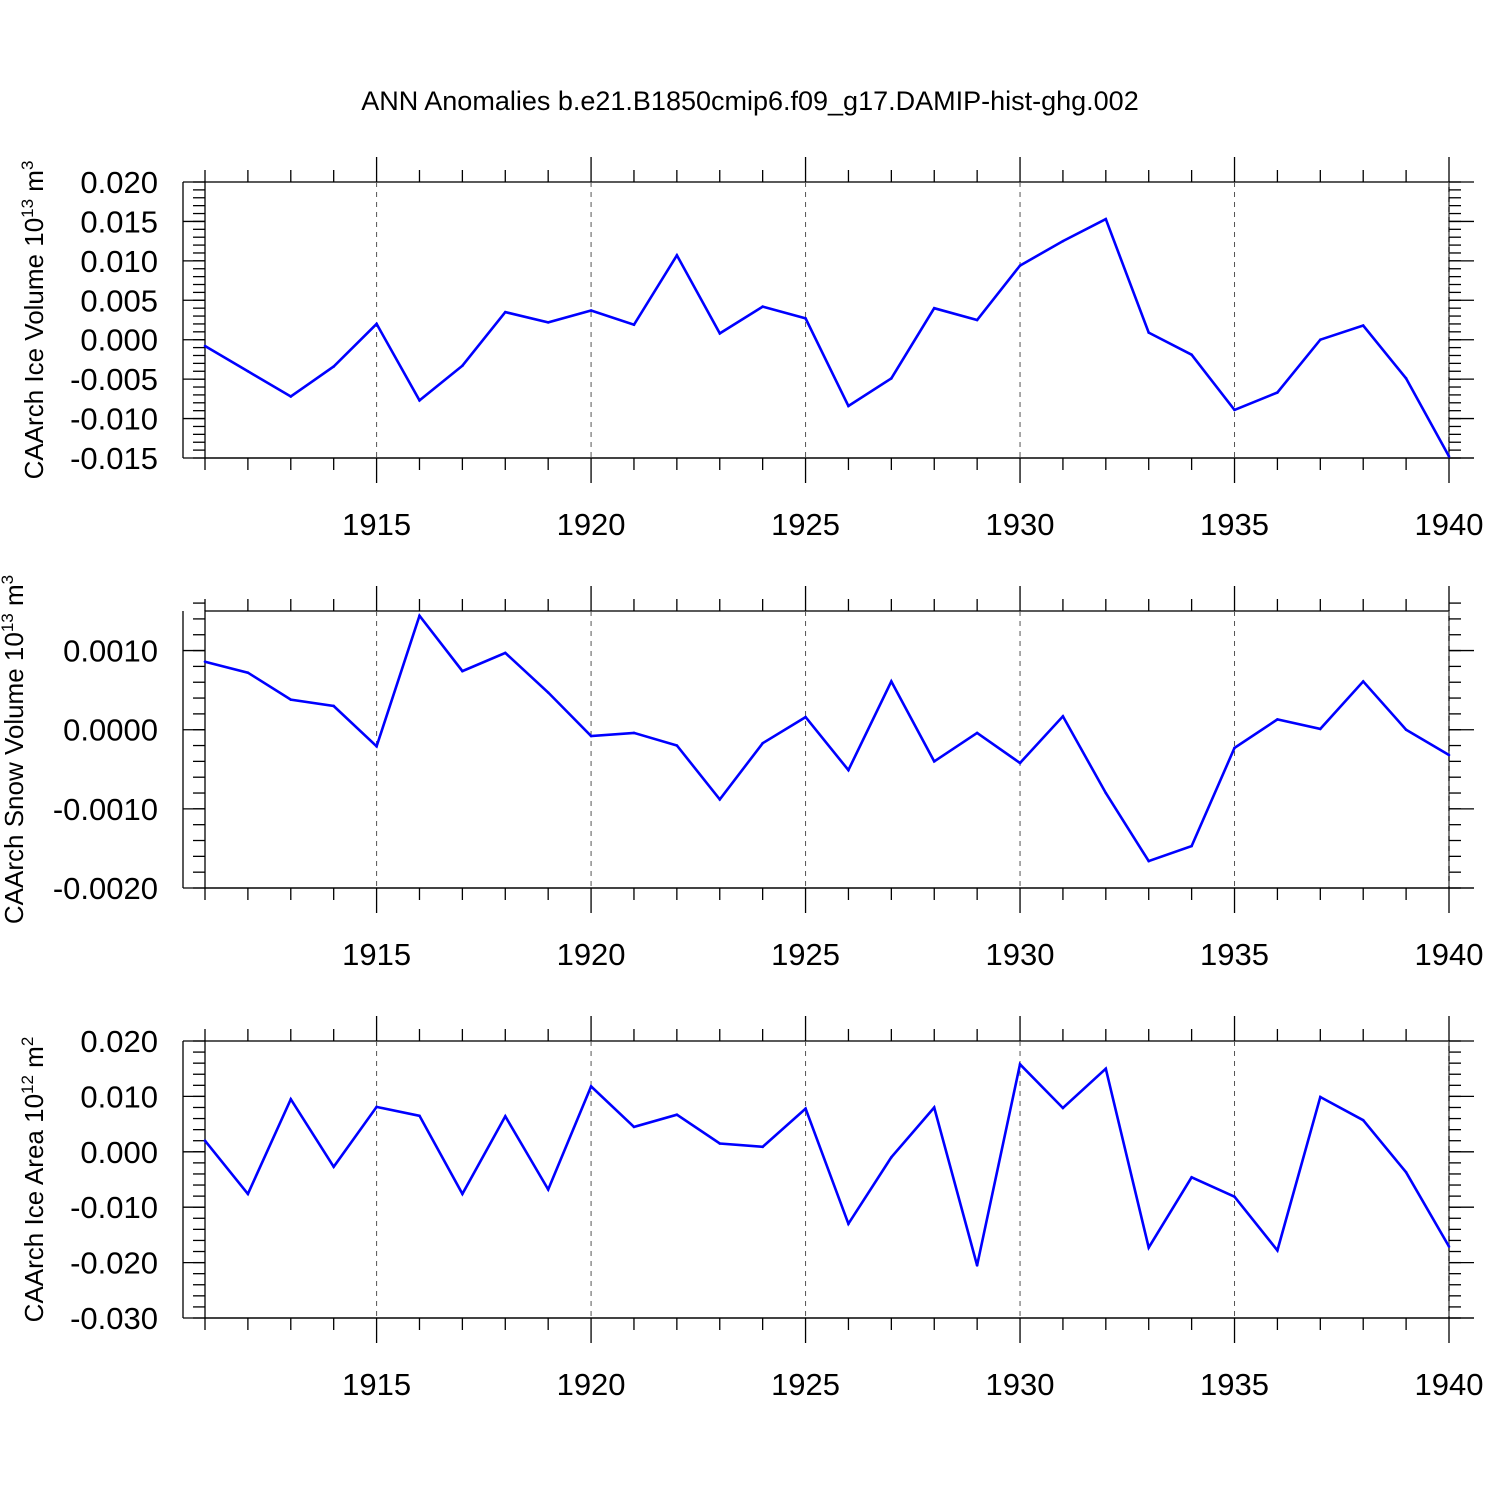  I want to click on y-axis-title-unit-exponent: 2, so click(27, 1041).